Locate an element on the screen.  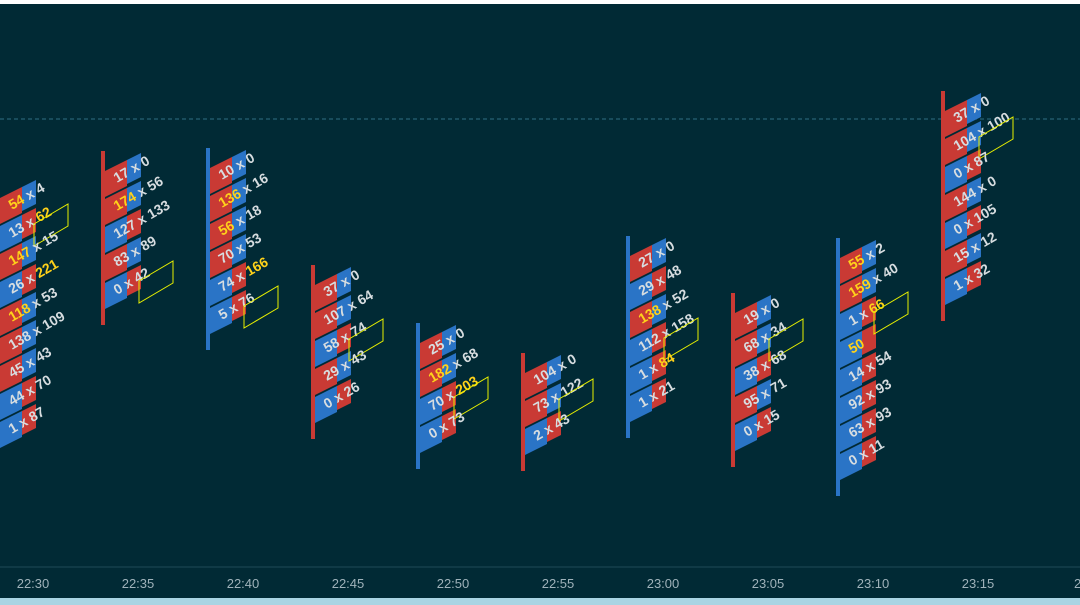
footprint-cell: 1 x 21 is located at coordinates (657, 393).